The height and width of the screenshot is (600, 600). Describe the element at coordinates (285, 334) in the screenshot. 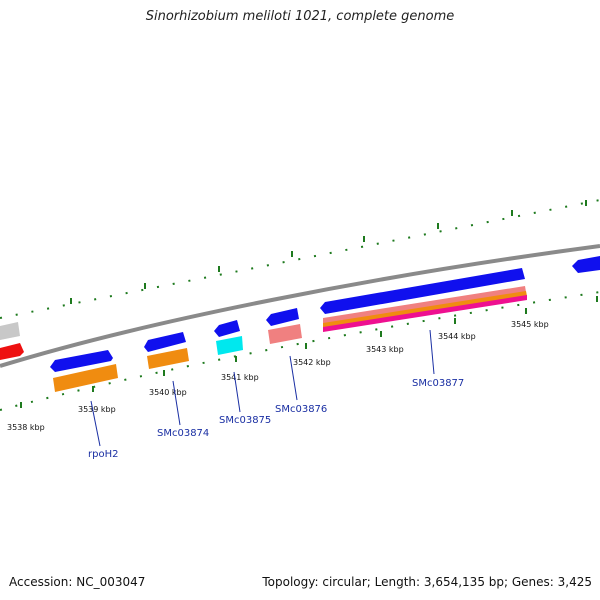

I see `feature-salmon-SMc03876` at that location.